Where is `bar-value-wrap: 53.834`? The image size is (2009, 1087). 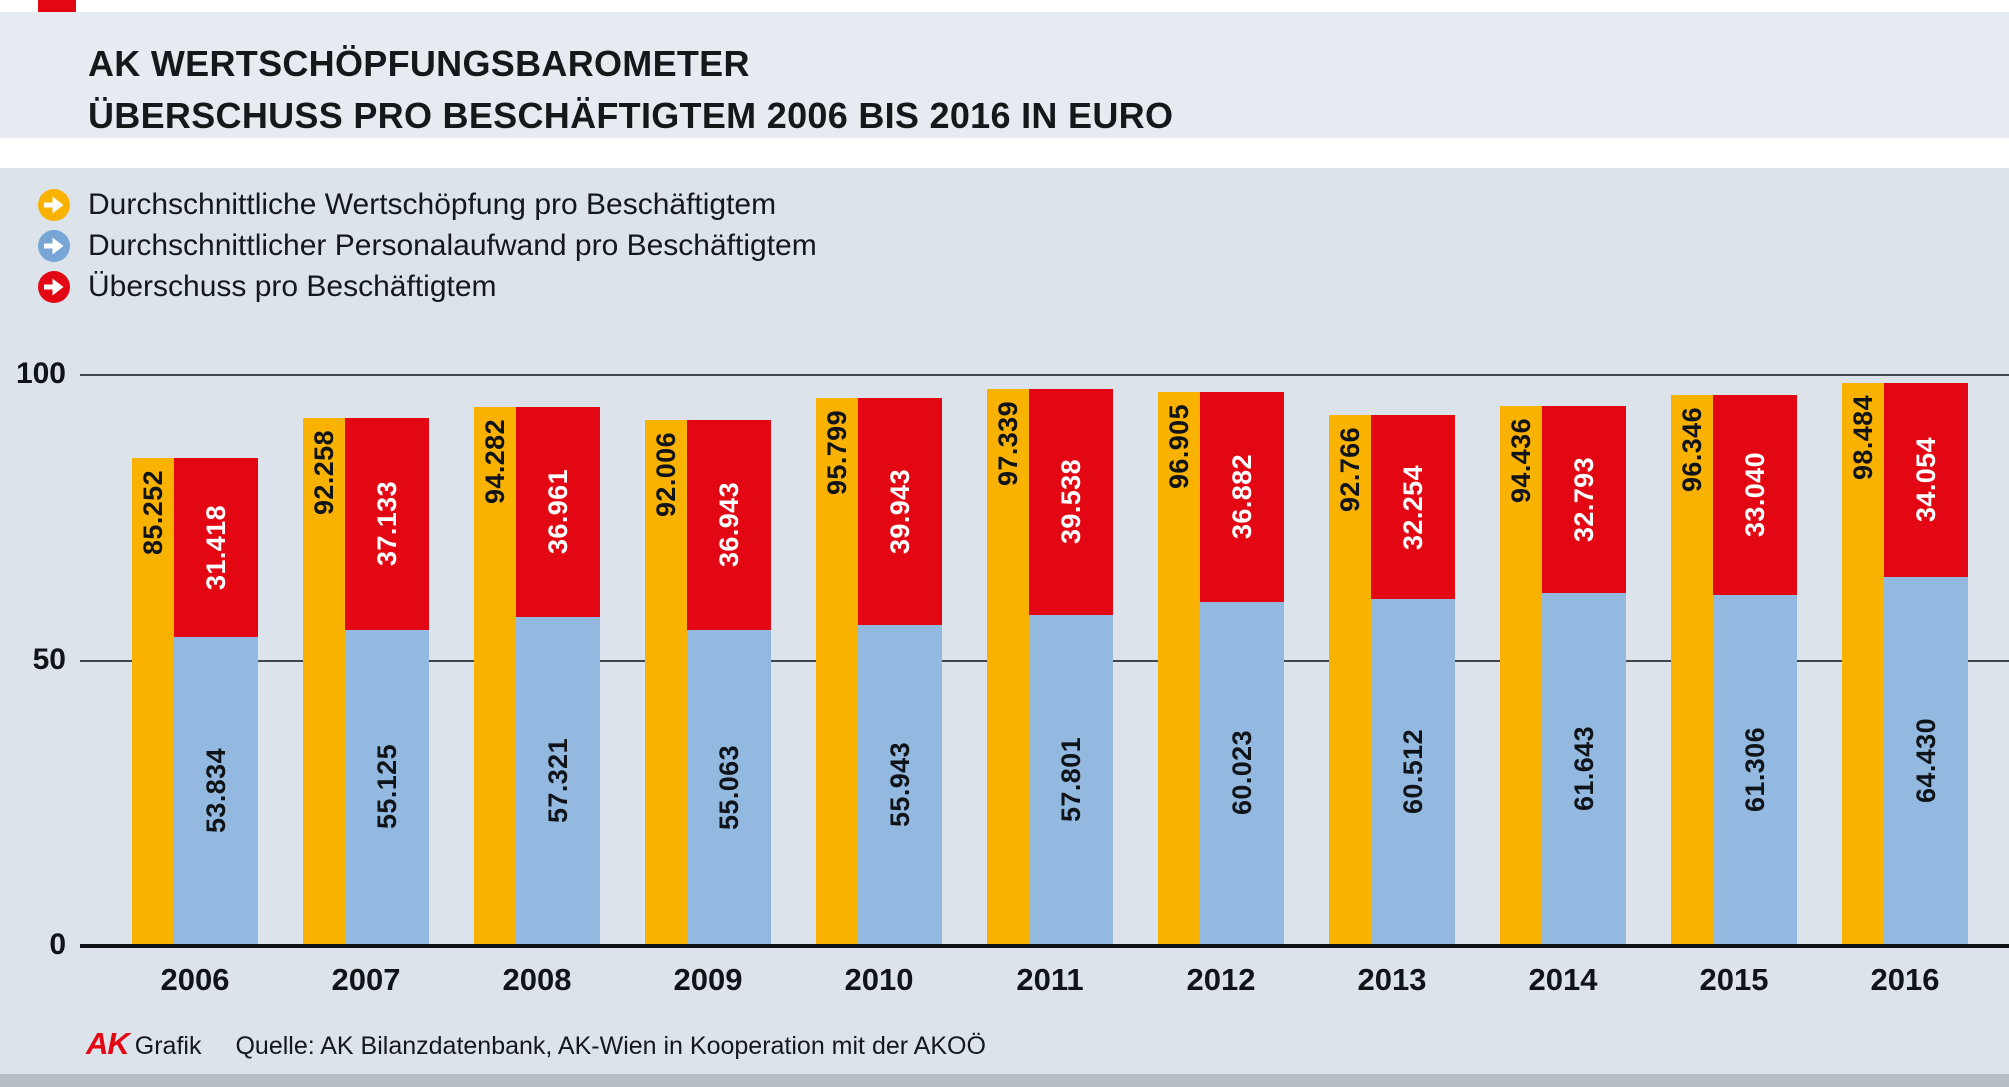 bar-value-wrap: 53.834 is located at coordinates (216, 790).